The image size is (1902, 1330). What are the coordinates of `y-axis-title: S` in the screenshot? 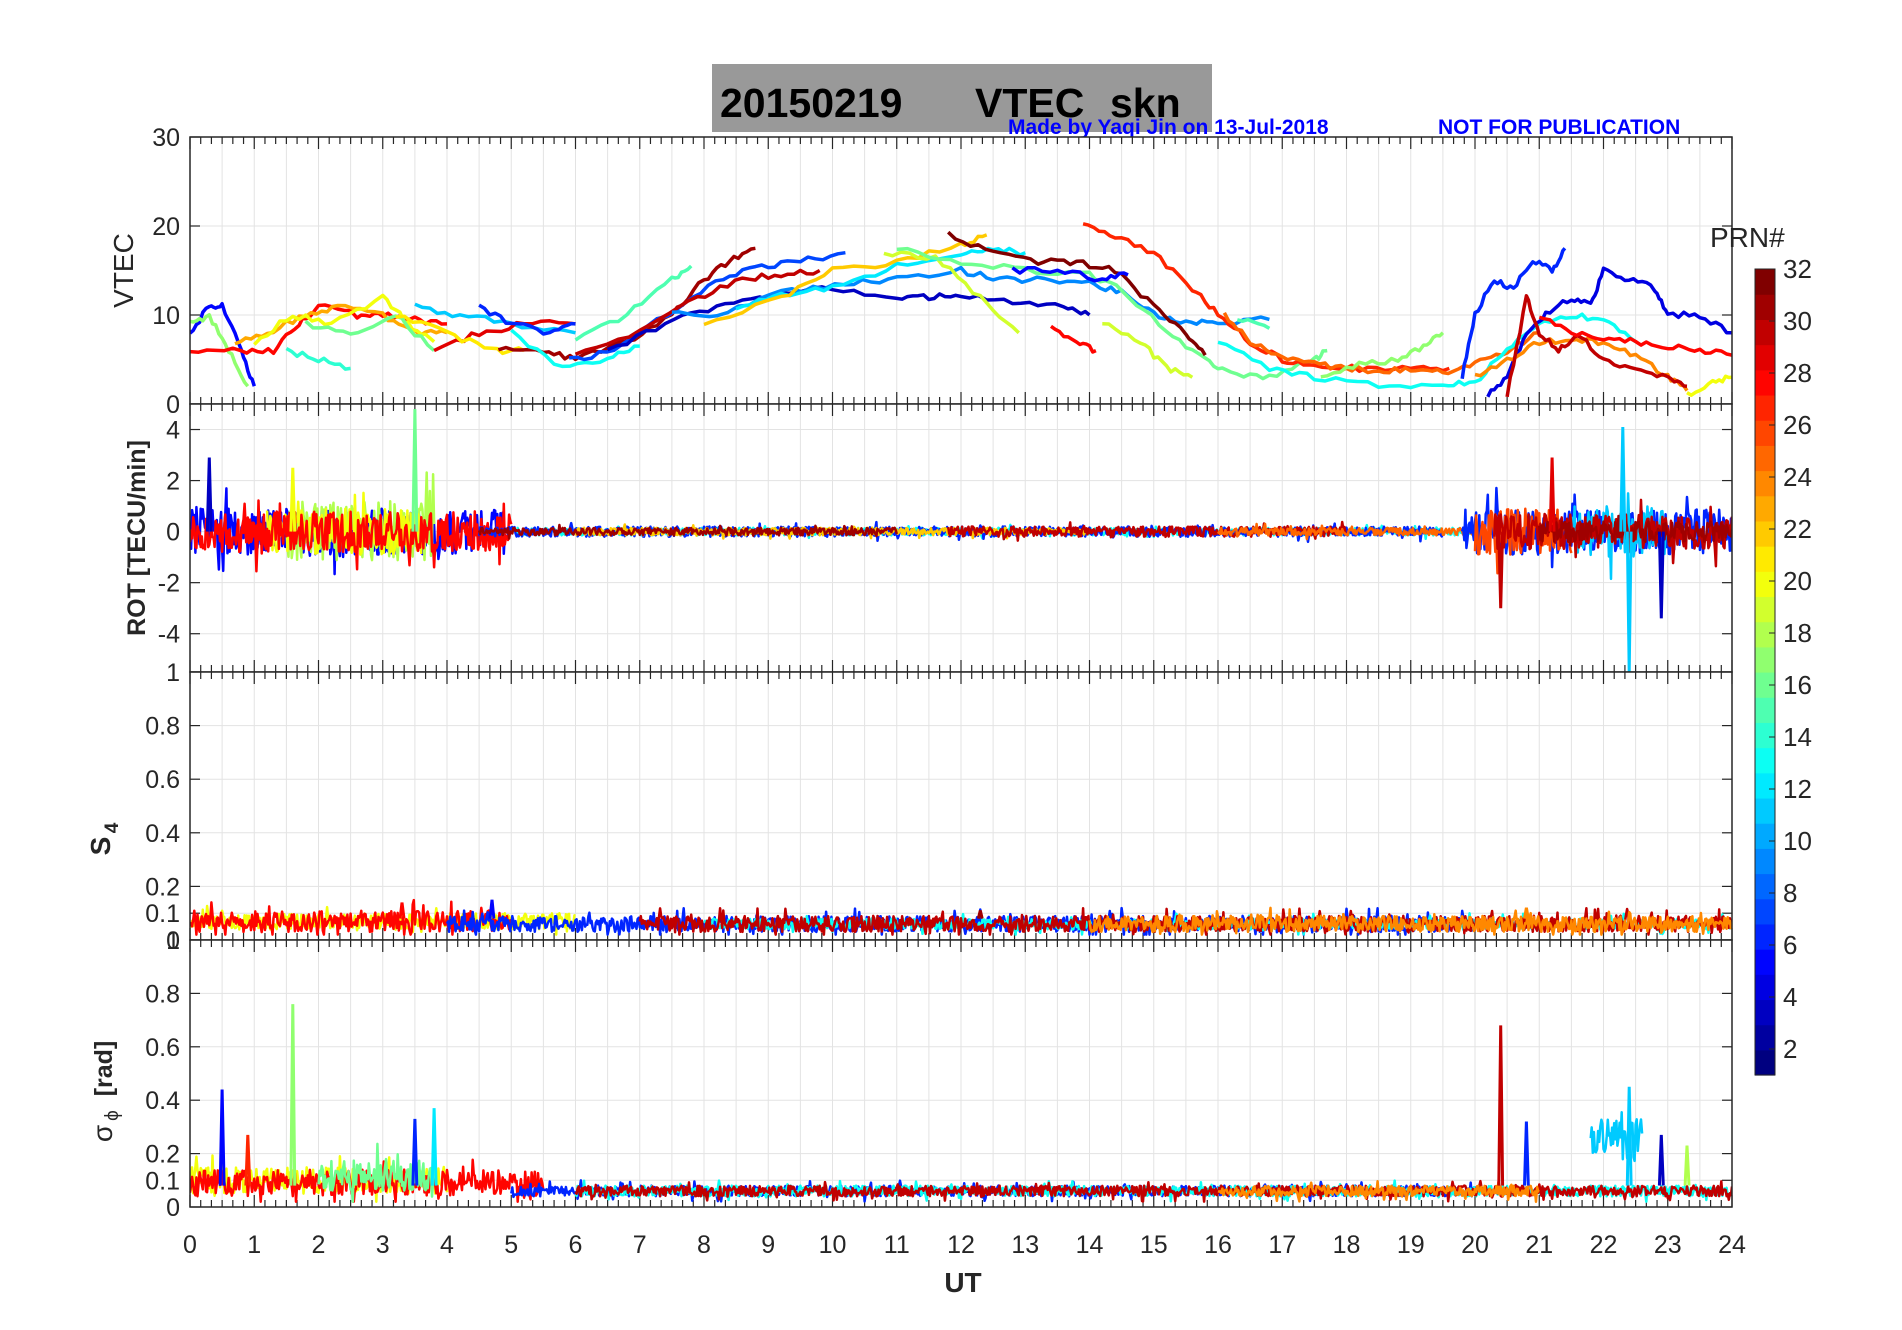 It's located at (100, 846).